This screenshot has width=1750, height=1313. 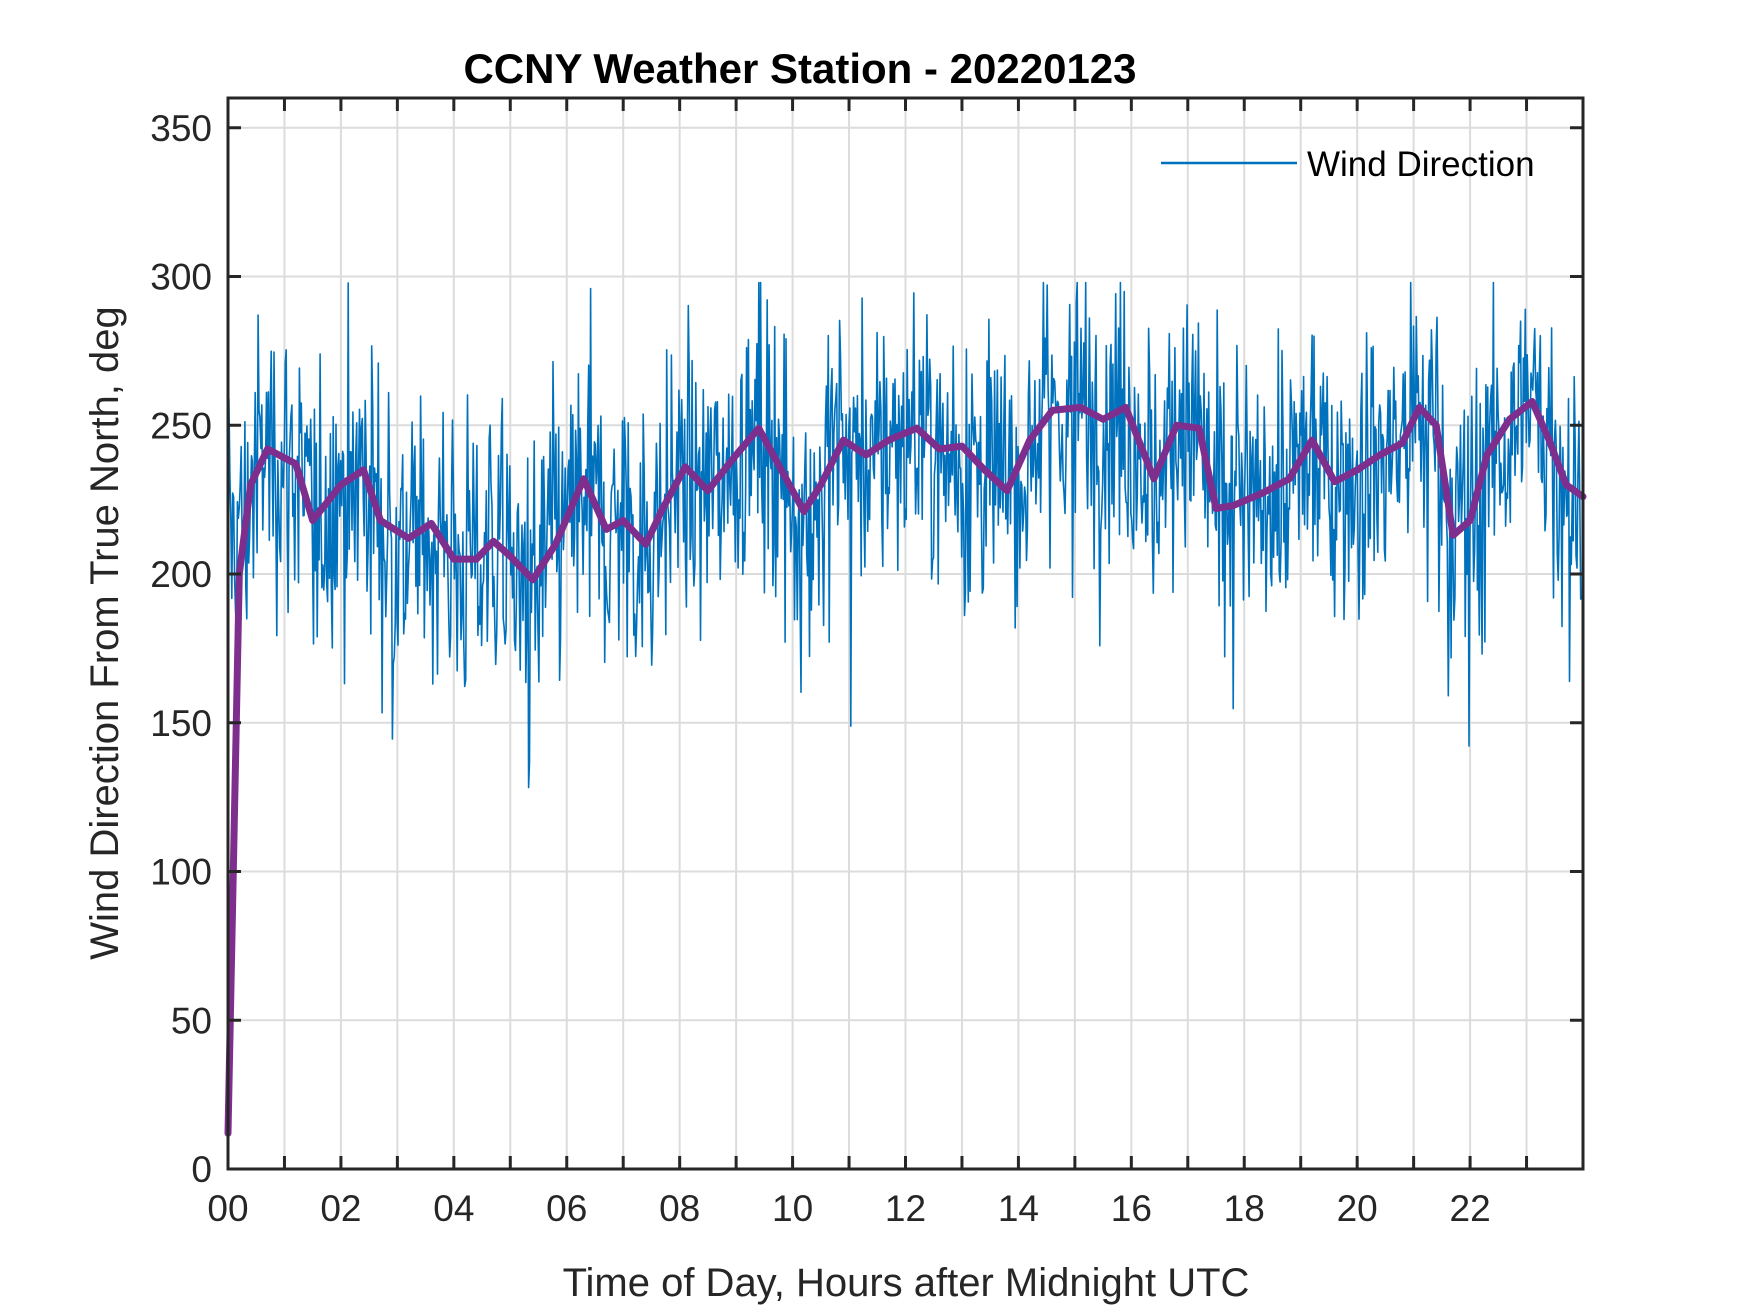 I want to click on y-tick-label: 200, so click(x=181, y=574).